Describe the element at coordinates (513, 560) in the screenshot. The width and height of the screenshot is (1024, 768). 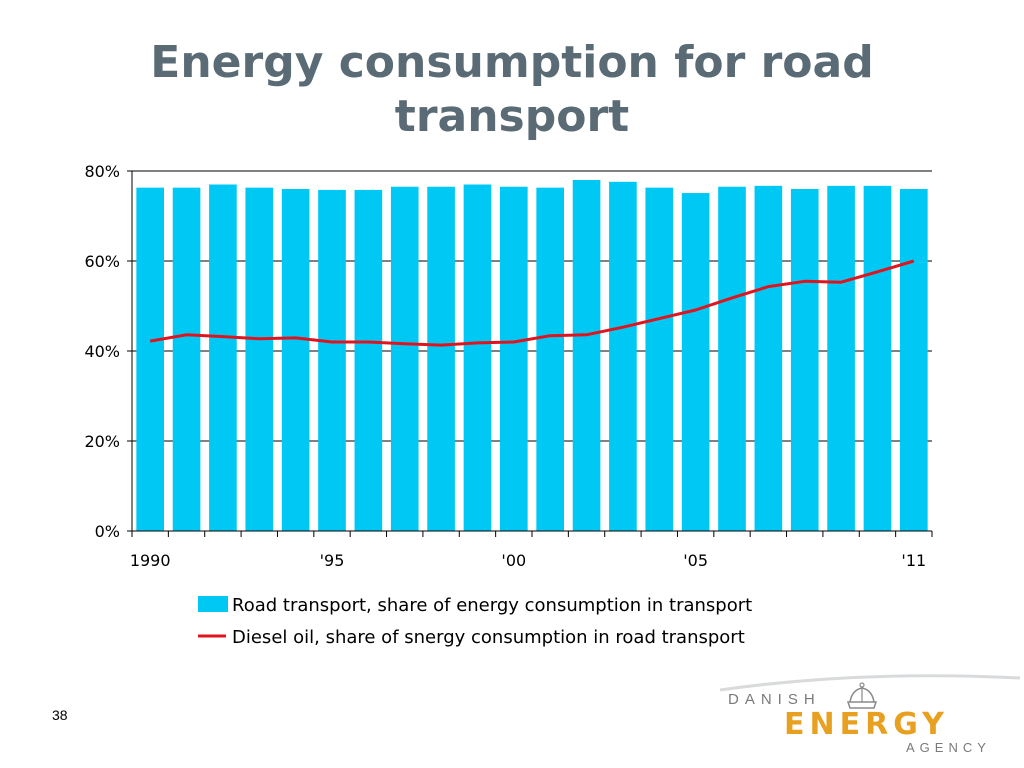
I see `x-tick-label: '00` at that location.